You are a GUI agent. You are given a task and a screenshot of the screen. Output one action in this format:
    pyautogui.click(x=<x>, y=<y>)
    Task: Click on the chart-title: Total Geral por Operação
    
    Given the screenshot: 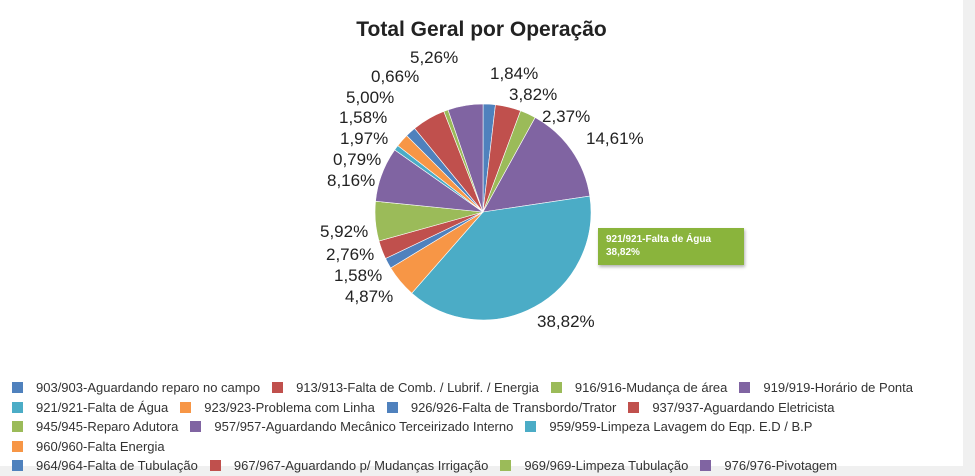 What is the action you would take?
    pyautogui.click(x=481, y=29)
    